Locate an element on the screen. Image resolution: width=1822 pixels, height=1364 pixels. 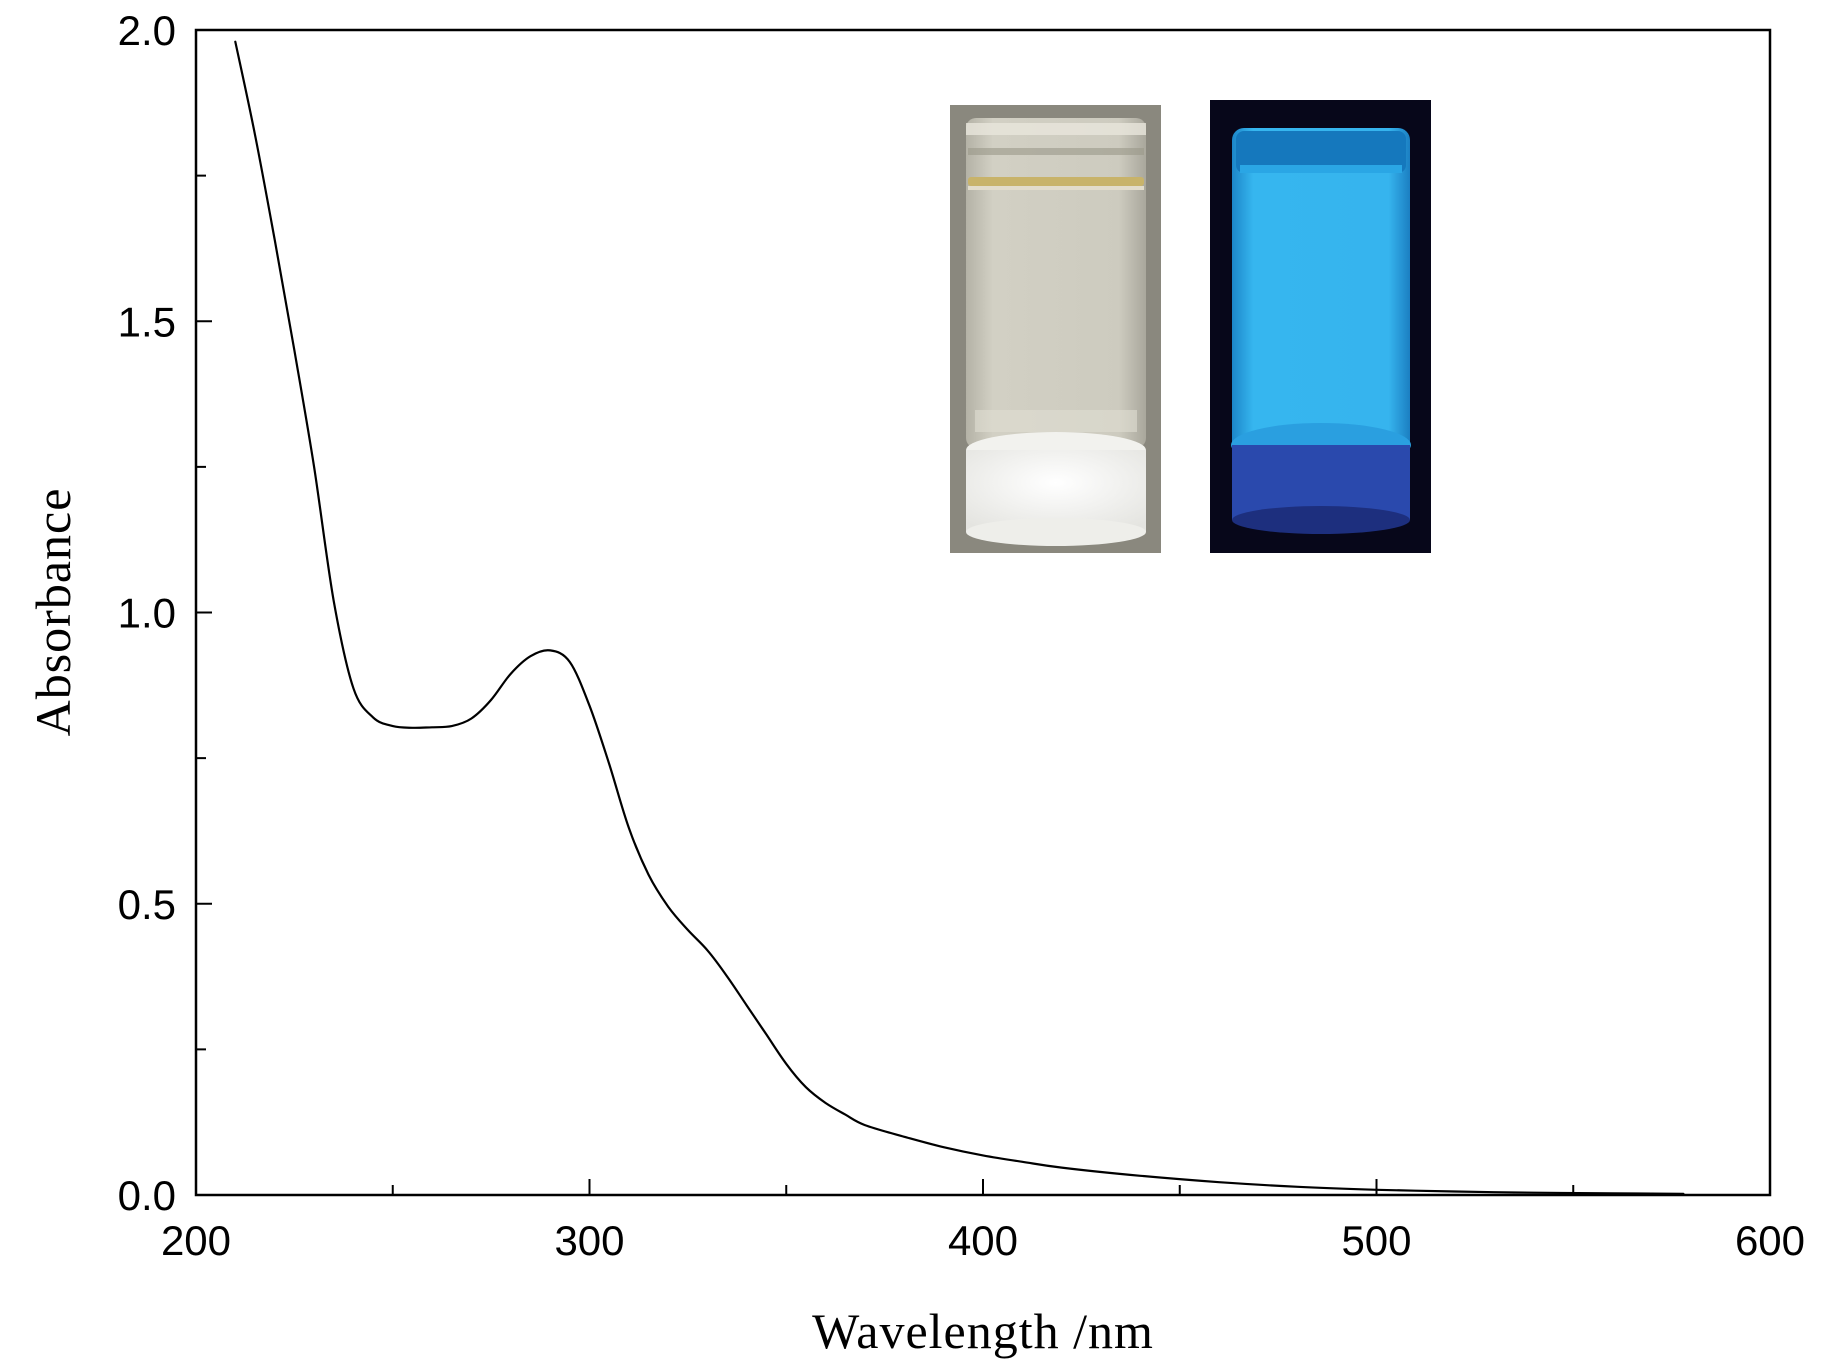
y-tick-label: 0.5 is located at coordinates (147, 904).